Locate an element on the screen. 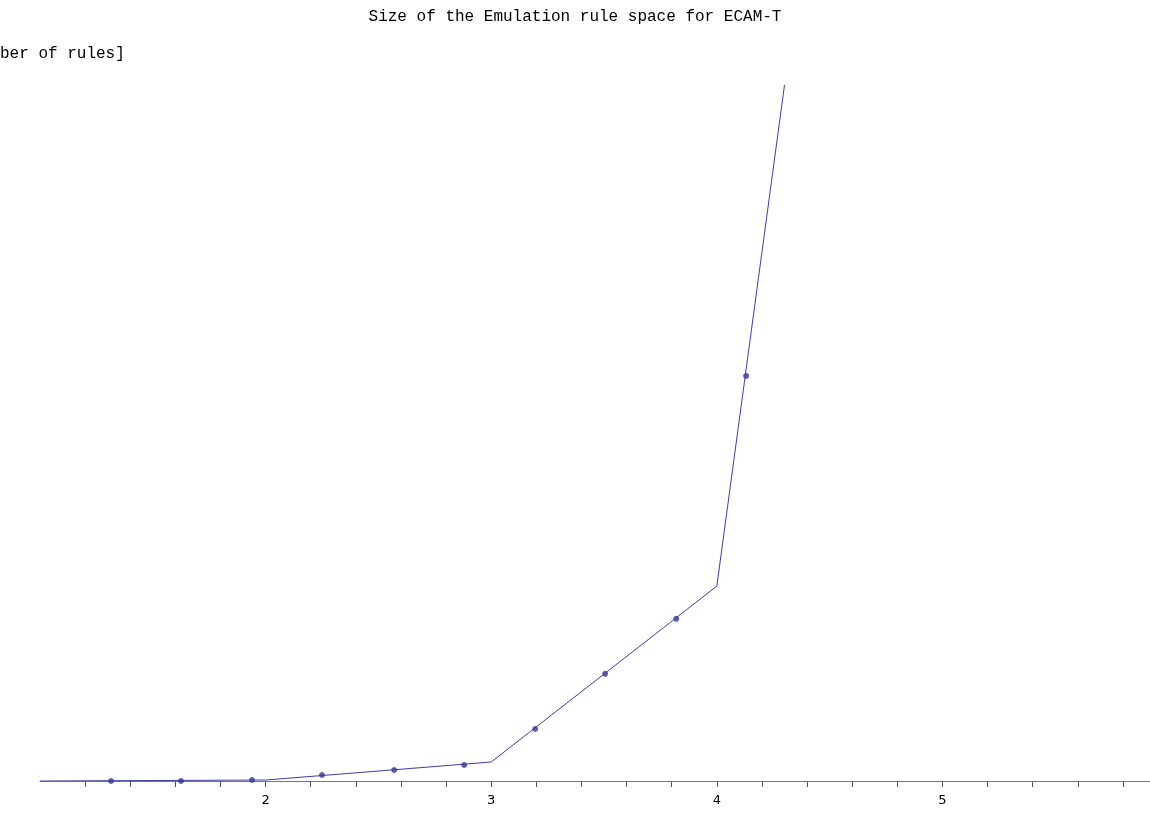 This screenshot has height=813, width=1150. x-tick-label: 2 is located at coordinates (265, 799).